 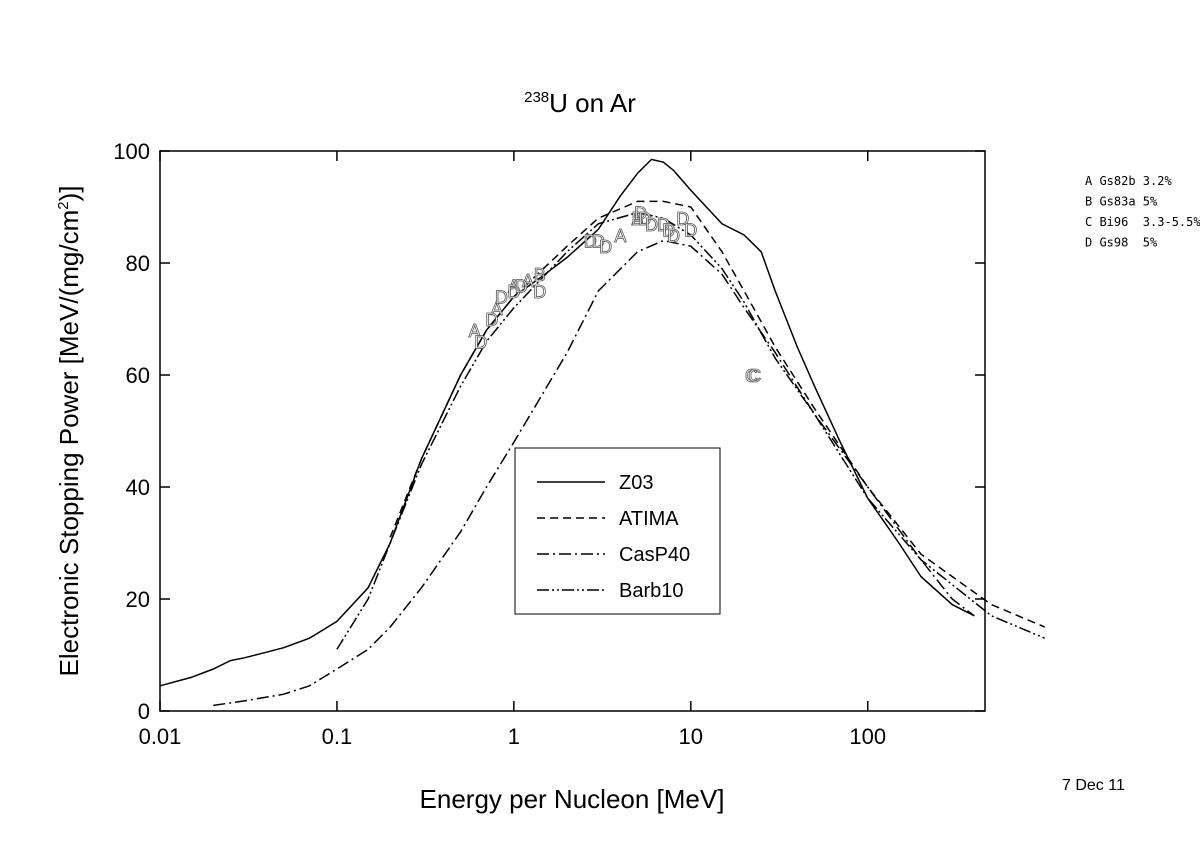 What do you see at coordinates (867, 736) in the screenshot?
I see `x-tick-label: 100` at bounding box center [867, 736].